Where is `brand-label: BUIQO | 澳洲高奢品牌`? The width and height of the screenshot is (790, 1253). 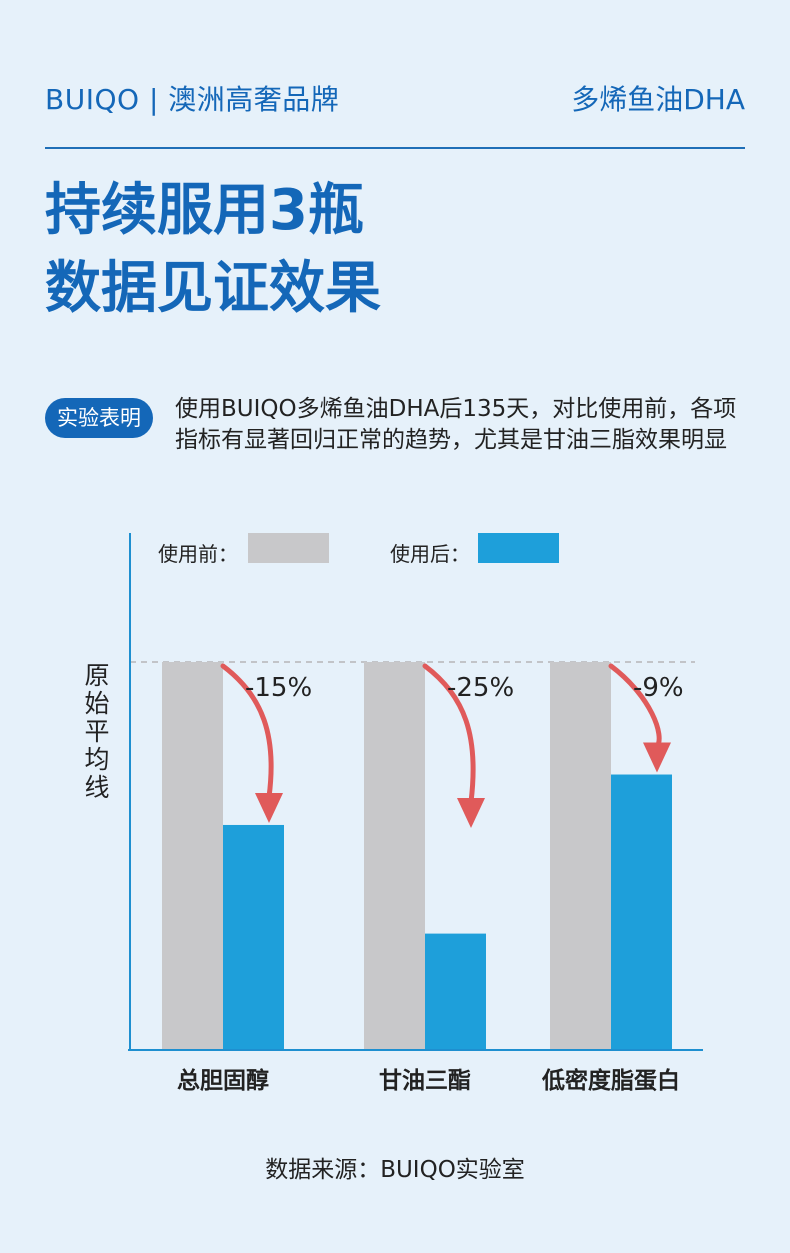 brand-label: BUIQO | 澳洲高奢品牌 is located at coordinates (192, 99).